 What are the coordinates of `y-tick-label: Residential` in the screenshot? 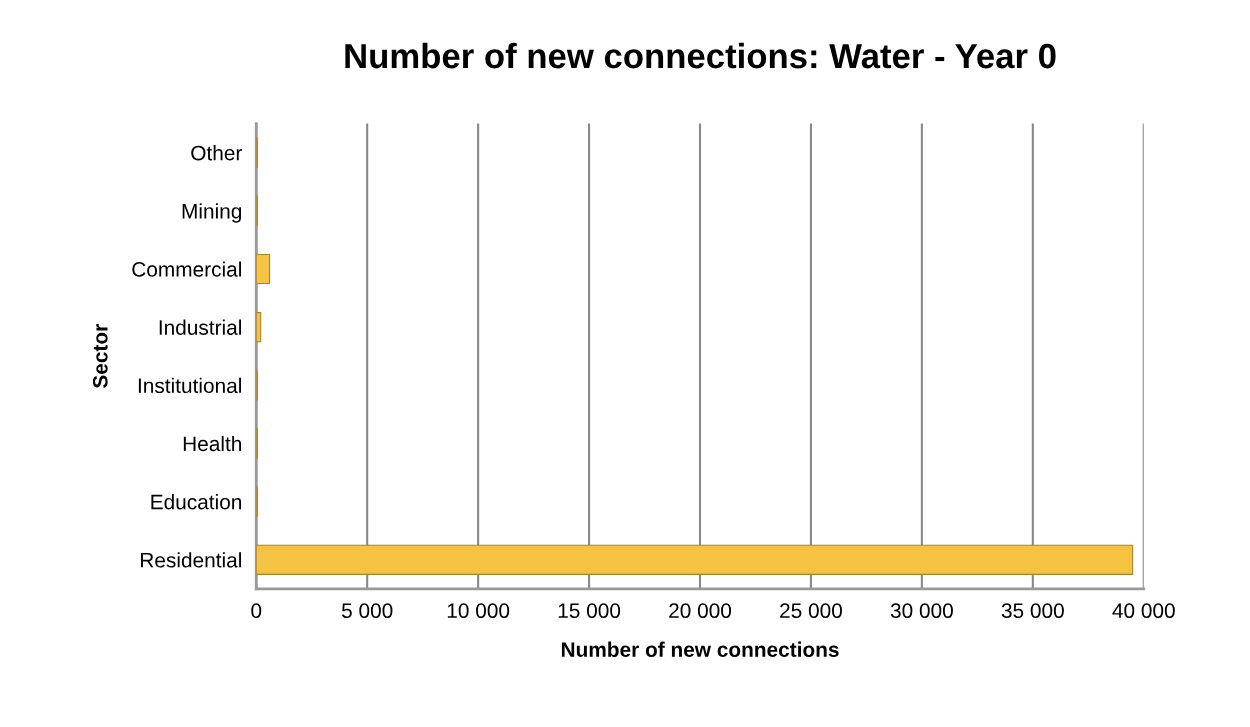 It's located at (191, 560).